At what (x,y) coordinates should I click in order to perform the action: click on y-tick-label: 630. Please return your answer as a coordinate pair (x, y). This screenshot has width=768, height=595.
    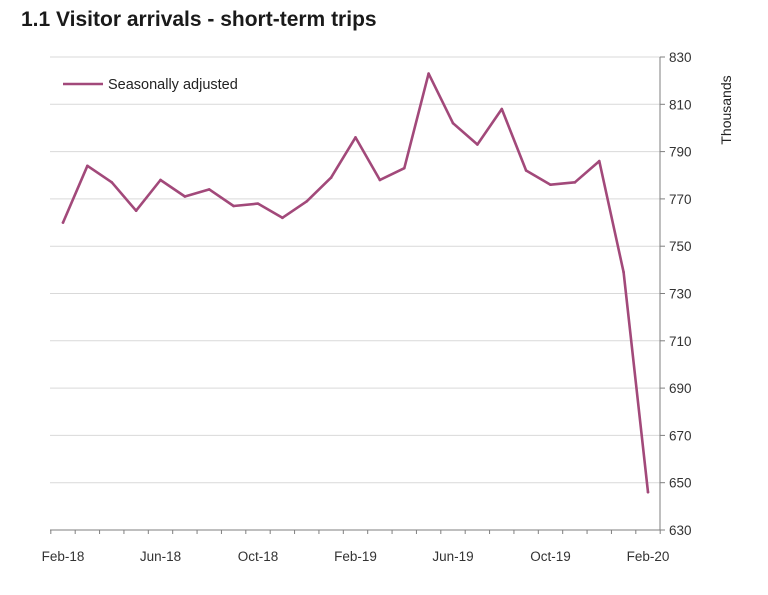
    Looking at the image, I should click on (680, 530).